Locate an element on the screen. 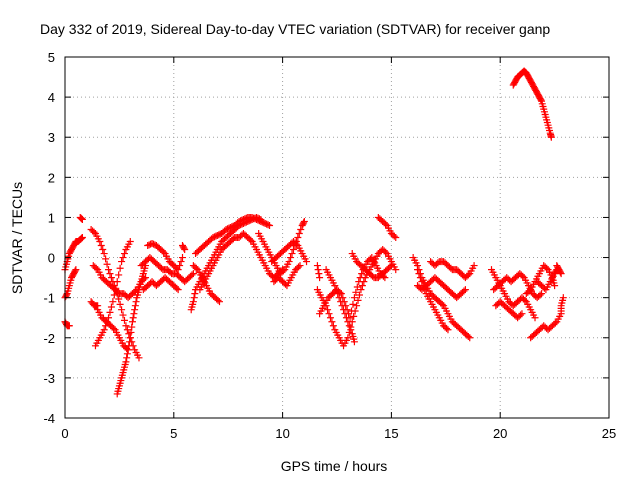 This screenshot has width=640, height=480. x-axis-label: GPS time / hours is located at coordinates (334, 466).